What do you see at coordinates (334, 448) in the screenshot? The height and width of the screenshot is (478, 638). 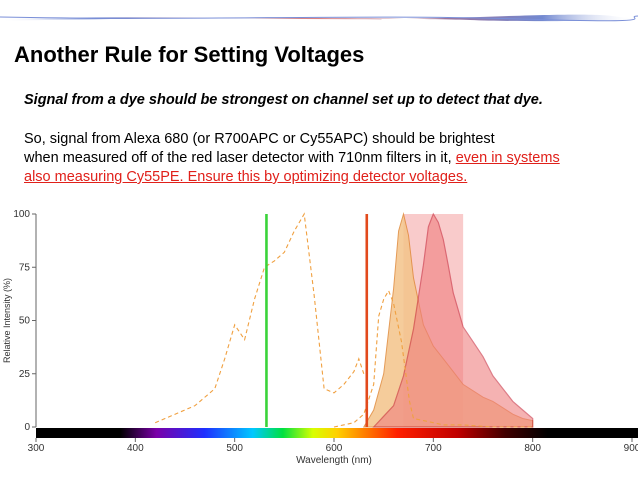 I see `x-tick-label-600: 600` at bounding box center [334, 448].